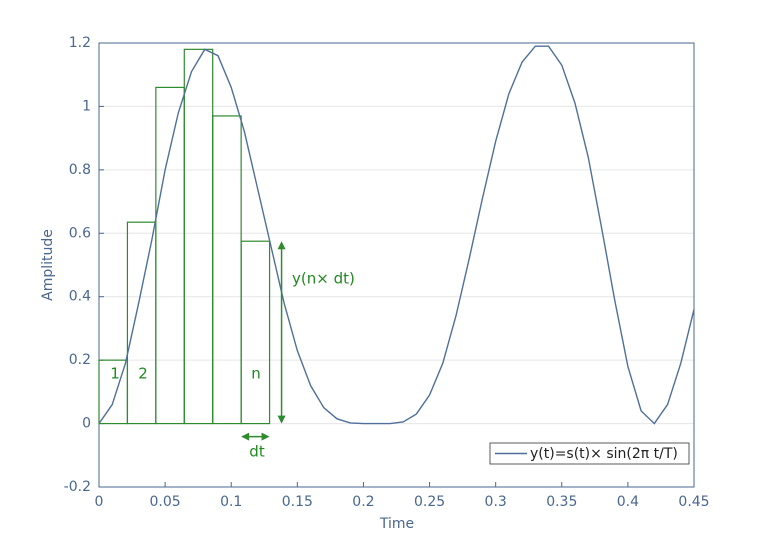 This screenshot has height=546, width=768. I want to click on annotation: y(n× dt), so click(323, 279).